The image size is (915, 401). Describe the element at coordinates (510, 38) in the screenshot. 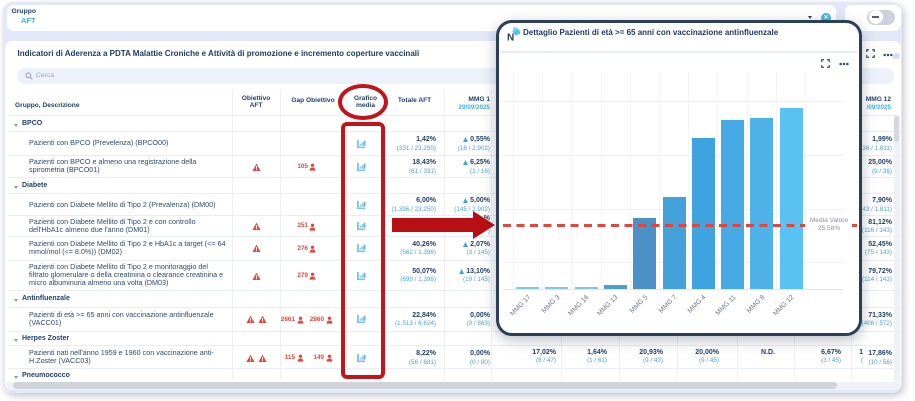

I see `svg-text: N` at that location.